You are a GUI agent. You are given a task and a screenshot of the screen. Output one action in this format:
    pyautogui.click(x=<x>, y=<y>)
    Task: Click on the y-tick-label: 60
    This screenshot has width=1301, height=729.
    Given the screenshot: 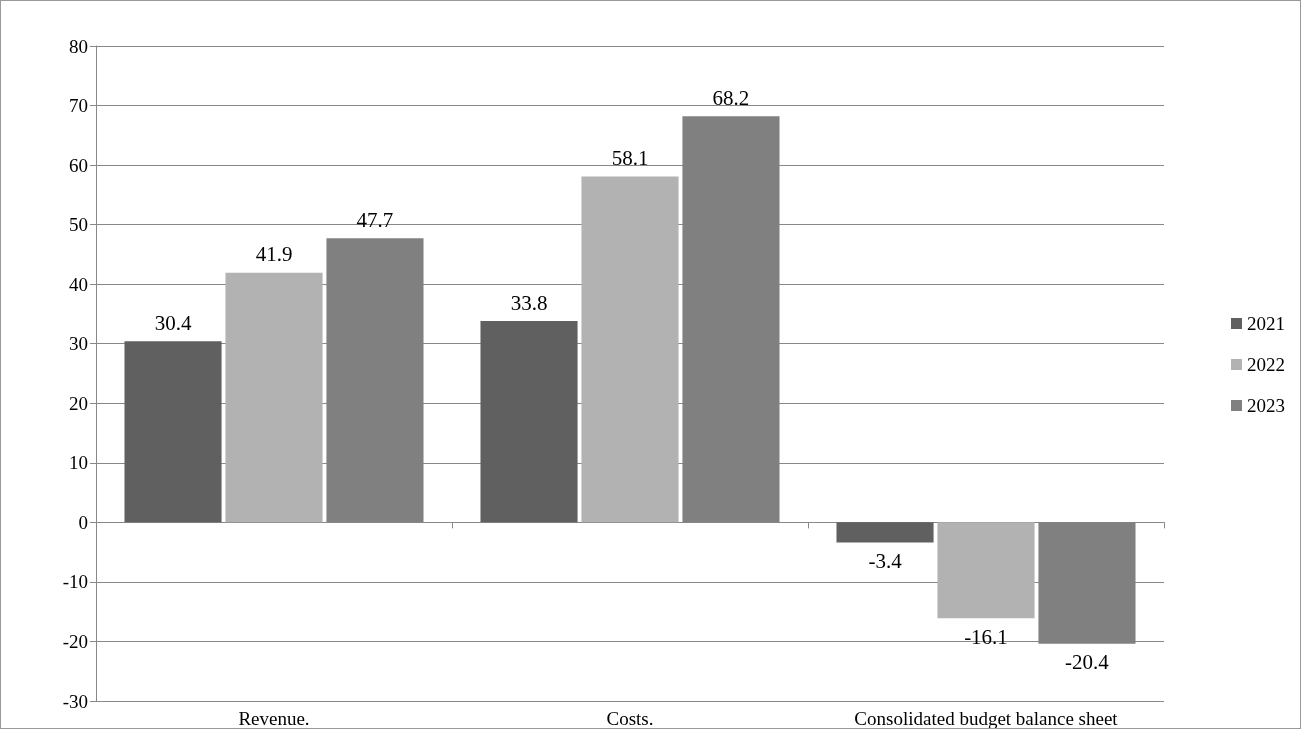 What is the action you would take?
    pyautogui.click(x=78, y=165)
    